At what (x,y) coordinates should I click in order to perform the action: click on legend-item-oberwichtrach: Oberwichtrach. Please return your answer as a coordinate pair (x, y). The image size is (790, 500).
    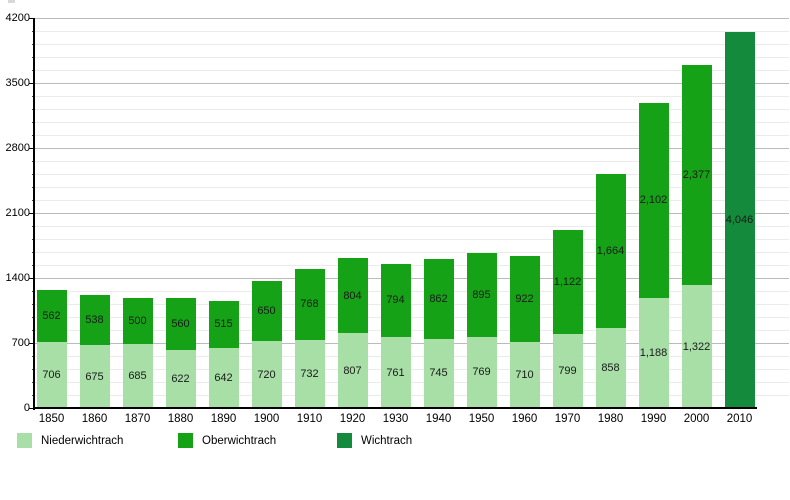
    Looking at the image, I should click on (227, 440).